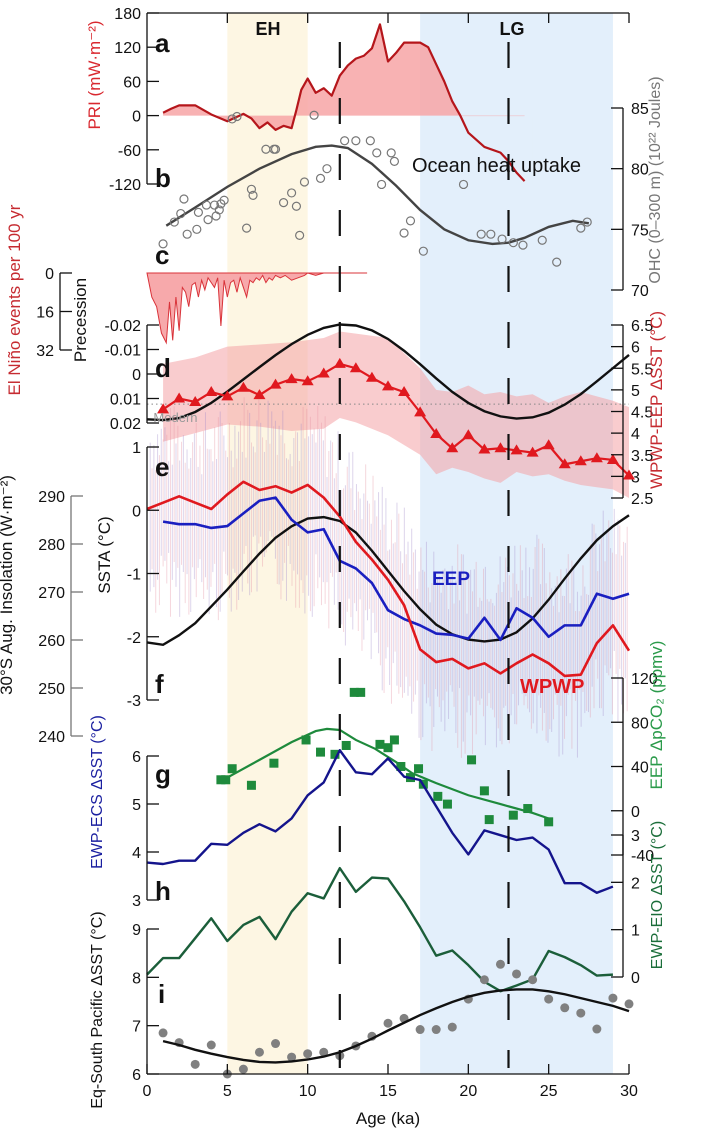 The width and height of the screenshot is (703, 1134). I want to click on ewp-ecs-axis-title: EWP-ECS ΔSST (°C), so click(97, 792).